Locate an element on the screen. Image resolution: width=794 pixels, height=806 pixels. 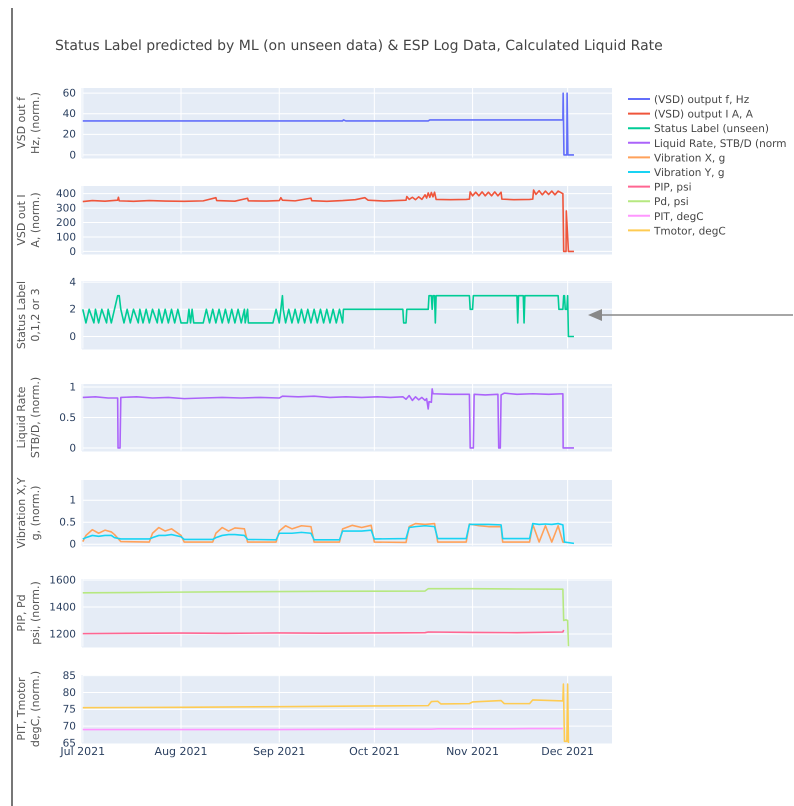
x-tick-label: Aug 2021 is located at coordinates (181, 751).